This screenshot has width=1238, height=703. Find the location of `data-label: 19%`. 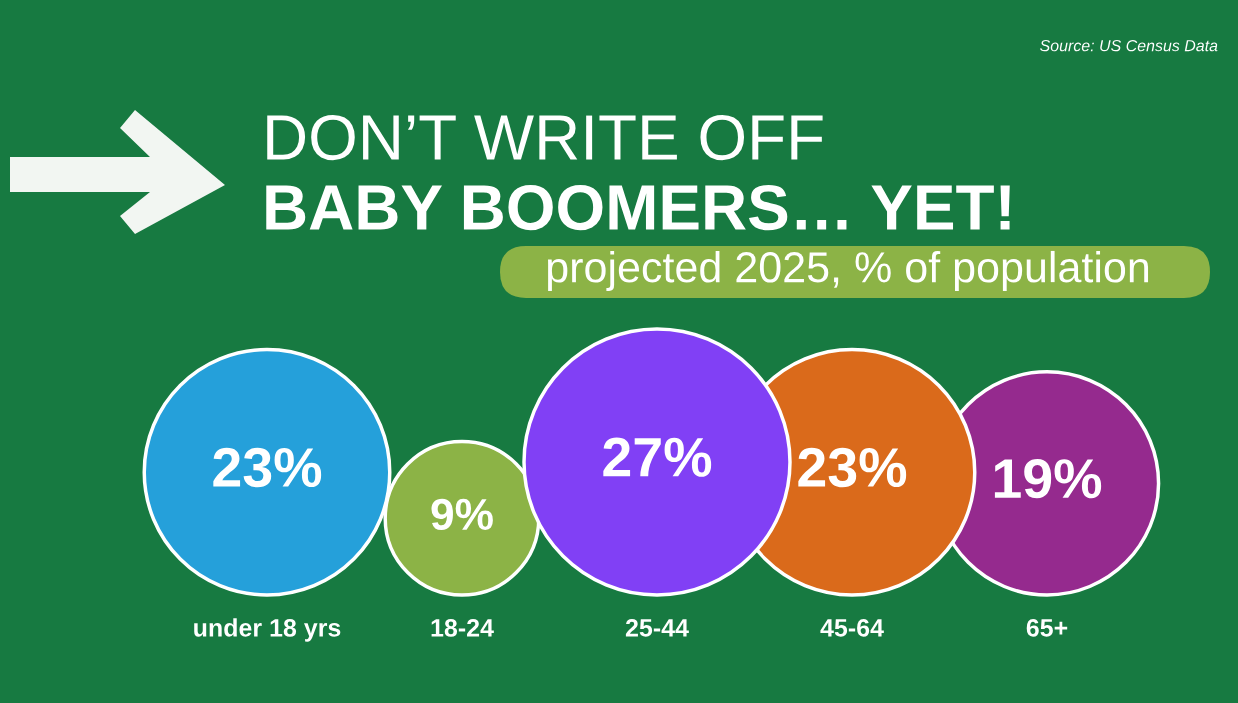

data-label: 19% is located at coordinates (1048, 479).